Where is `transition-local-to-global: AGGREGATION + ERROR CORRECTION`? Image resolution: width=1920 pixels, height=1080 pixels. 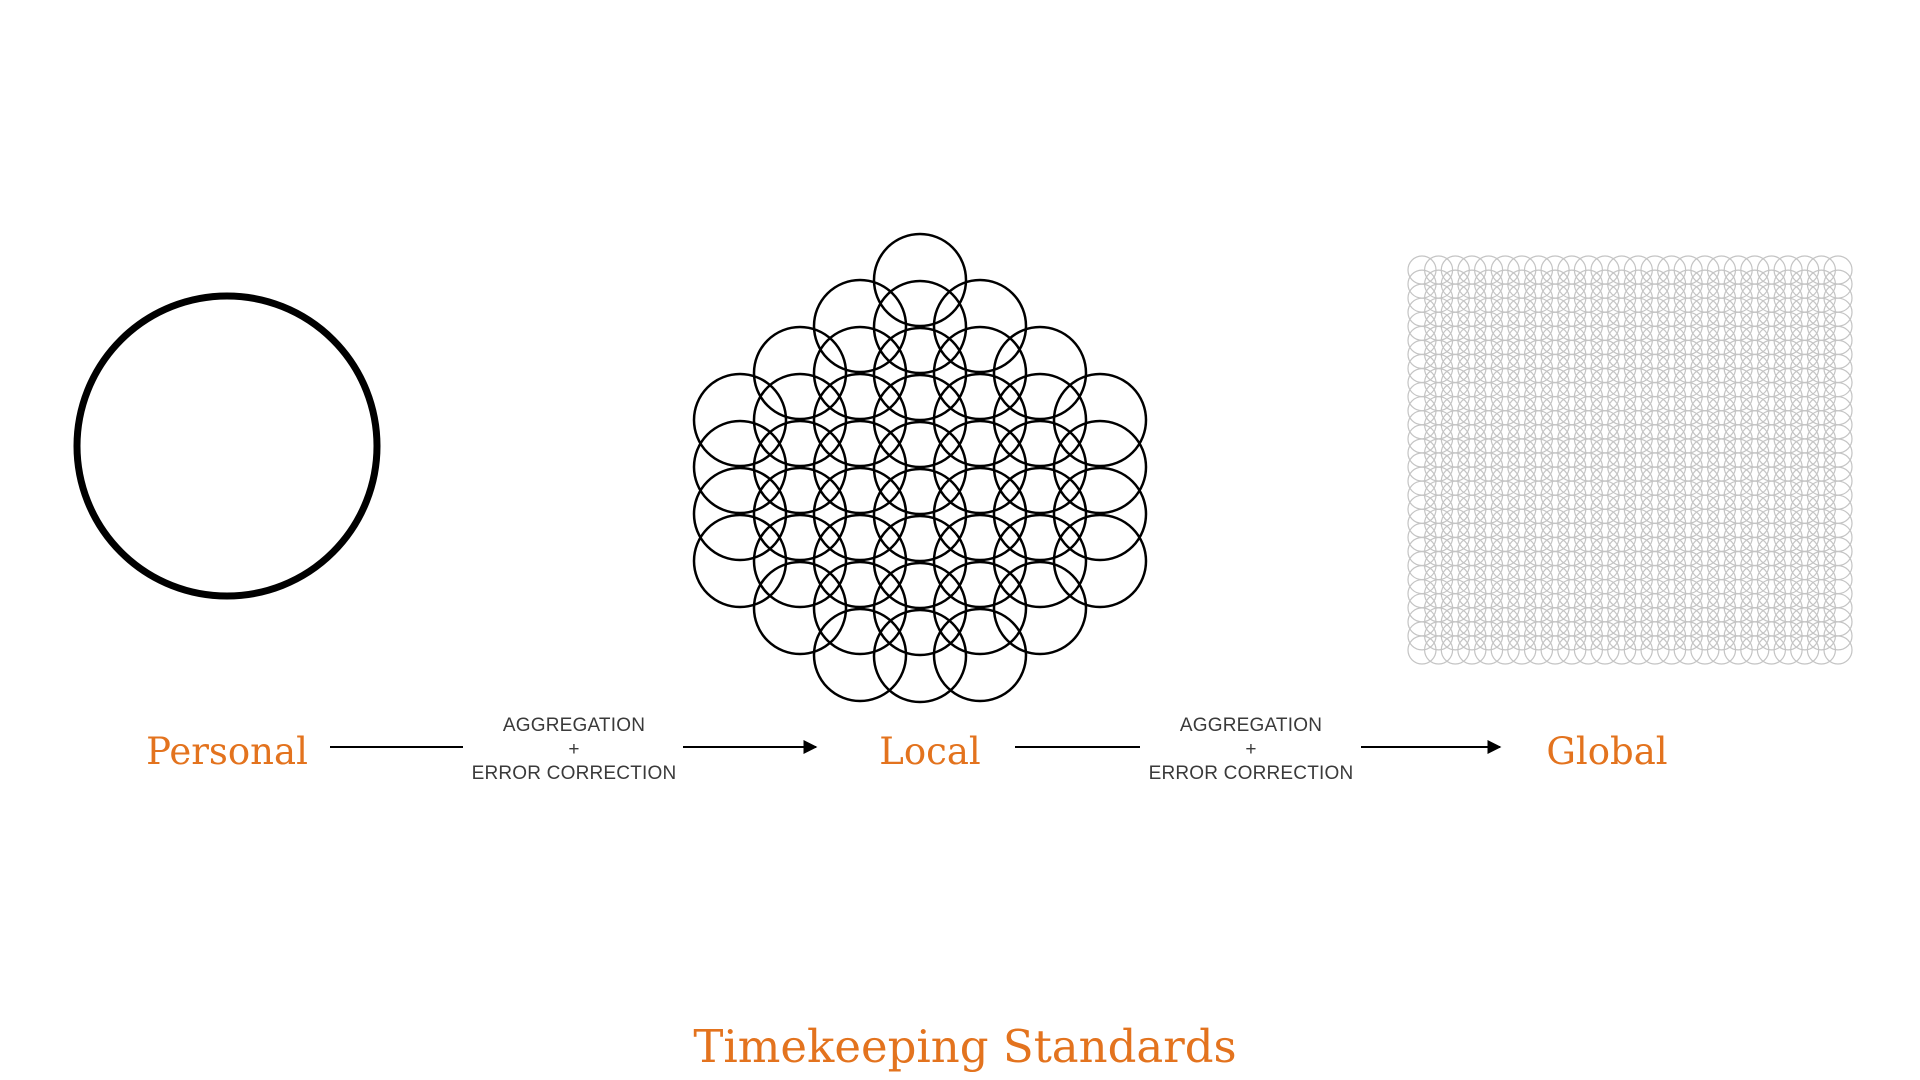
transition-local-to-global: AGGREGATION + ERROR CORRECTION is located at coordinates (1258, 749).